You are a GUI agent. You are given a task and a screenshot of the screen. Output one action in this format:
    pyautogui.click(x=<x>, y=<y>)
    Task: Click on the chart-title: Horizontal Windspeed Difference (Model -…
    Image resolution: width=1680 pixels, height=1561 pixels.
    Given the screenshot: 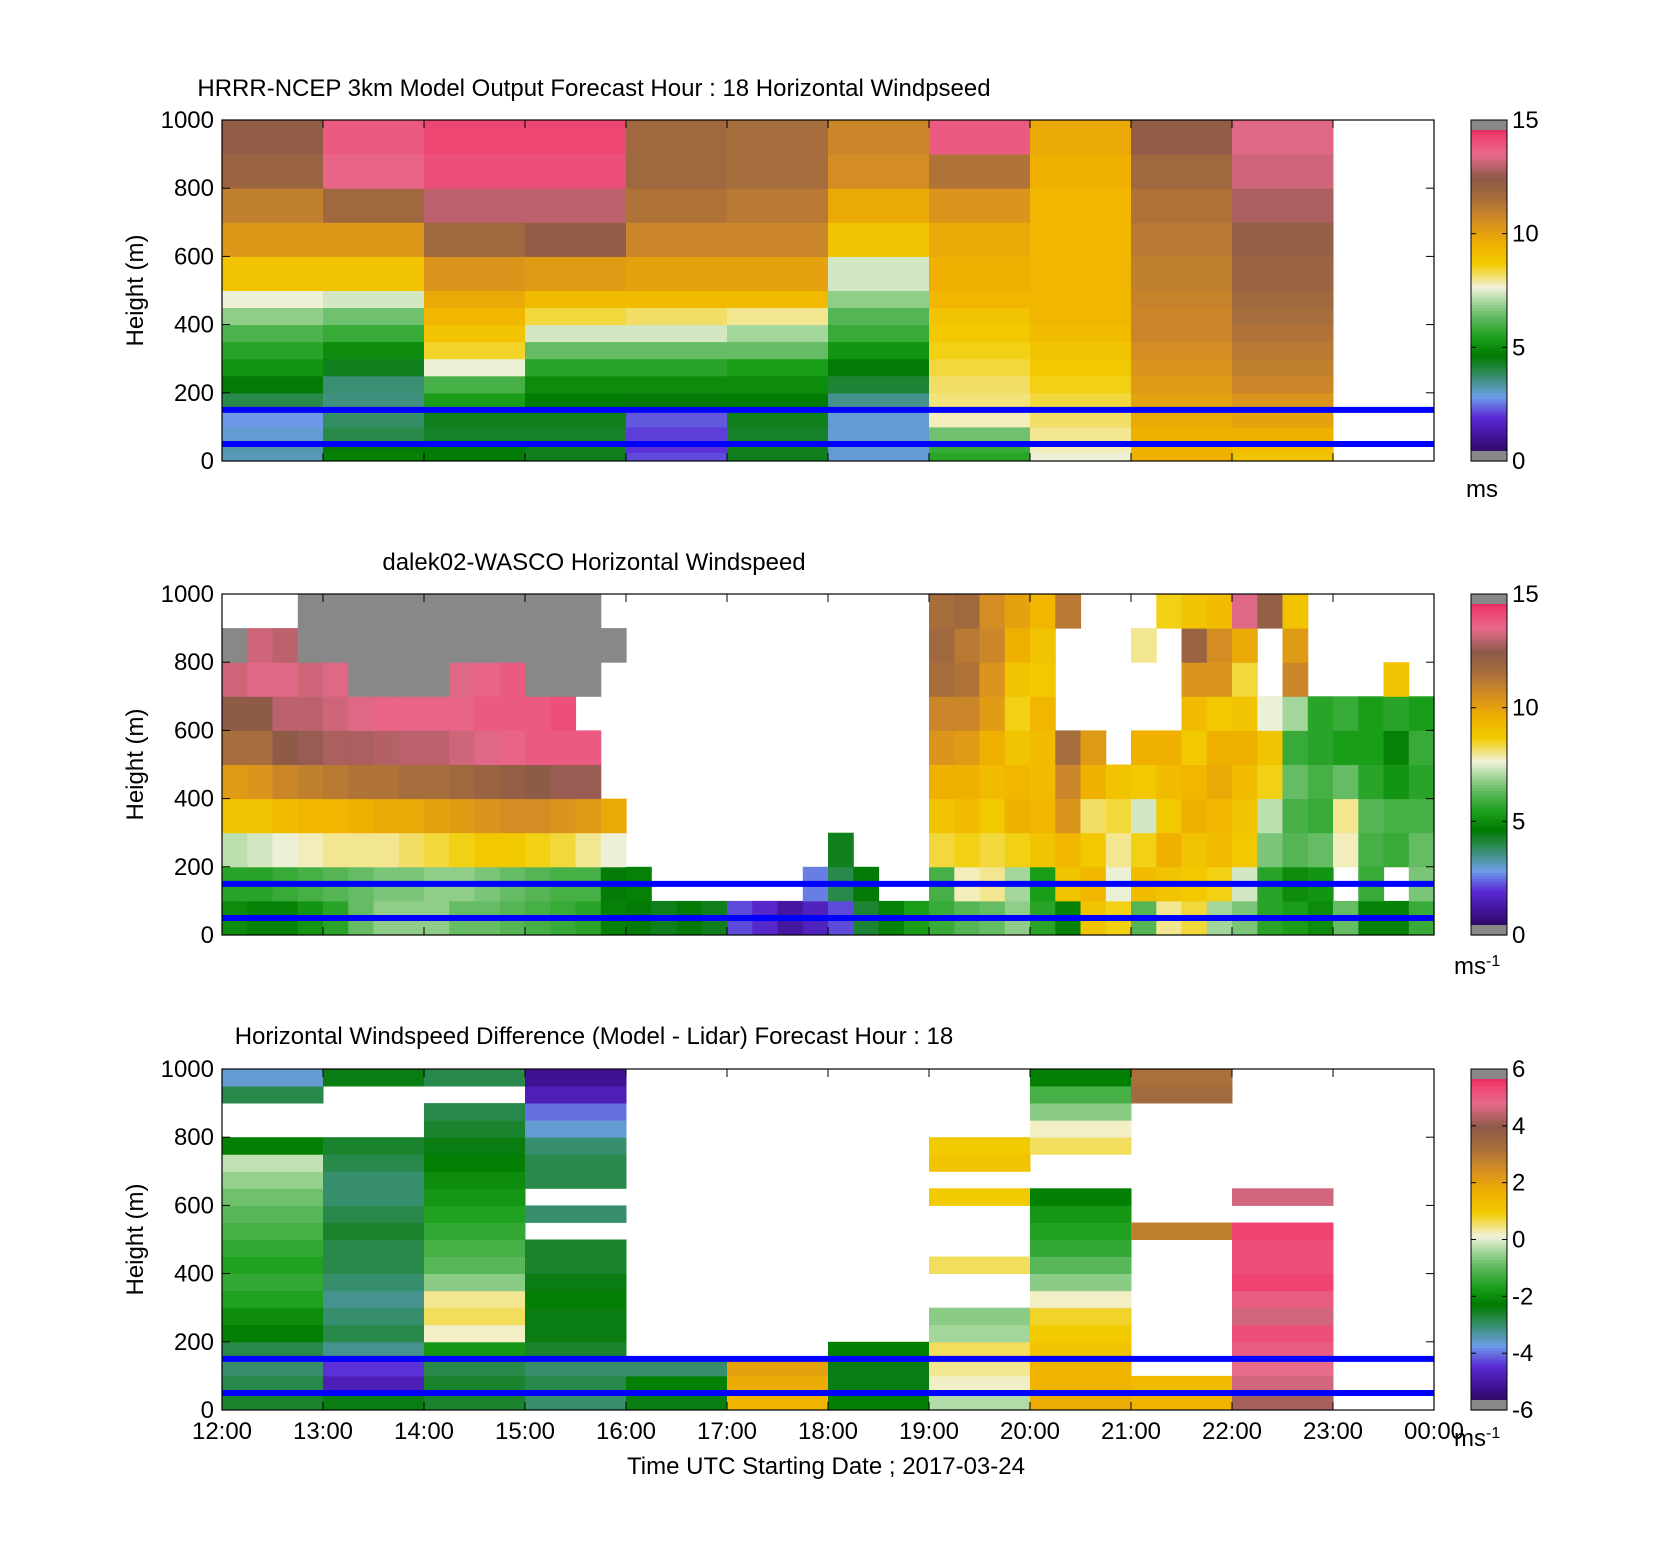 What is the action you would take?
    pyautogui.click(x=594, y=1036)
    